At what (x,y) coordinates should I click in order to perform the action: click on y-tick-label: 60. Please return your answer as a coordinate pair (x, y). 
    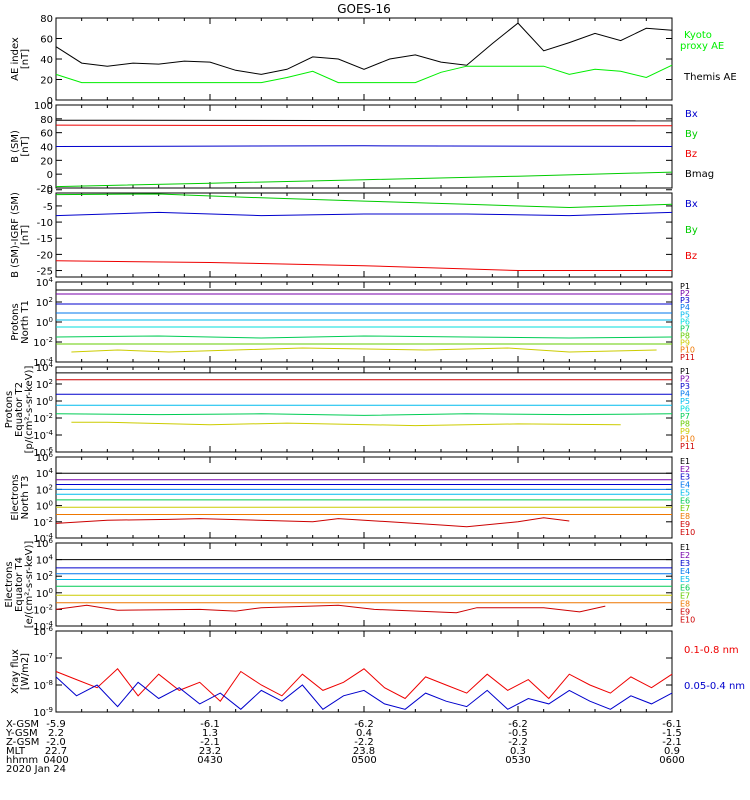
    Looking at the image, I should click on (46, 40).